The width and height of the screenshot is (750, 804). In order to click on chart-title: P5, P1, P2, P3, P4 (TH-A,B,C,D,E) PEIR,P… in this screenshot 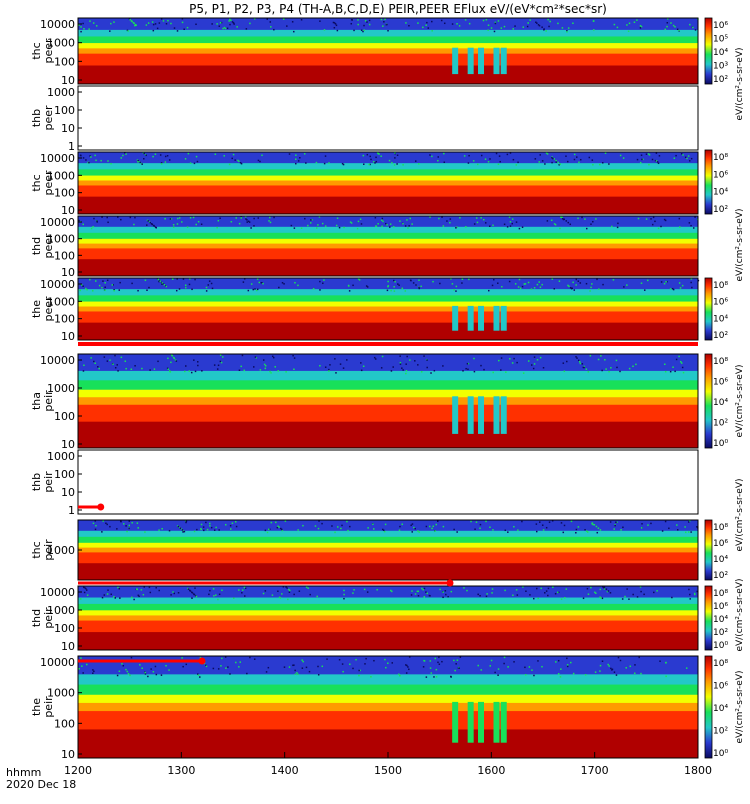, I will do `click(398, 9)`.